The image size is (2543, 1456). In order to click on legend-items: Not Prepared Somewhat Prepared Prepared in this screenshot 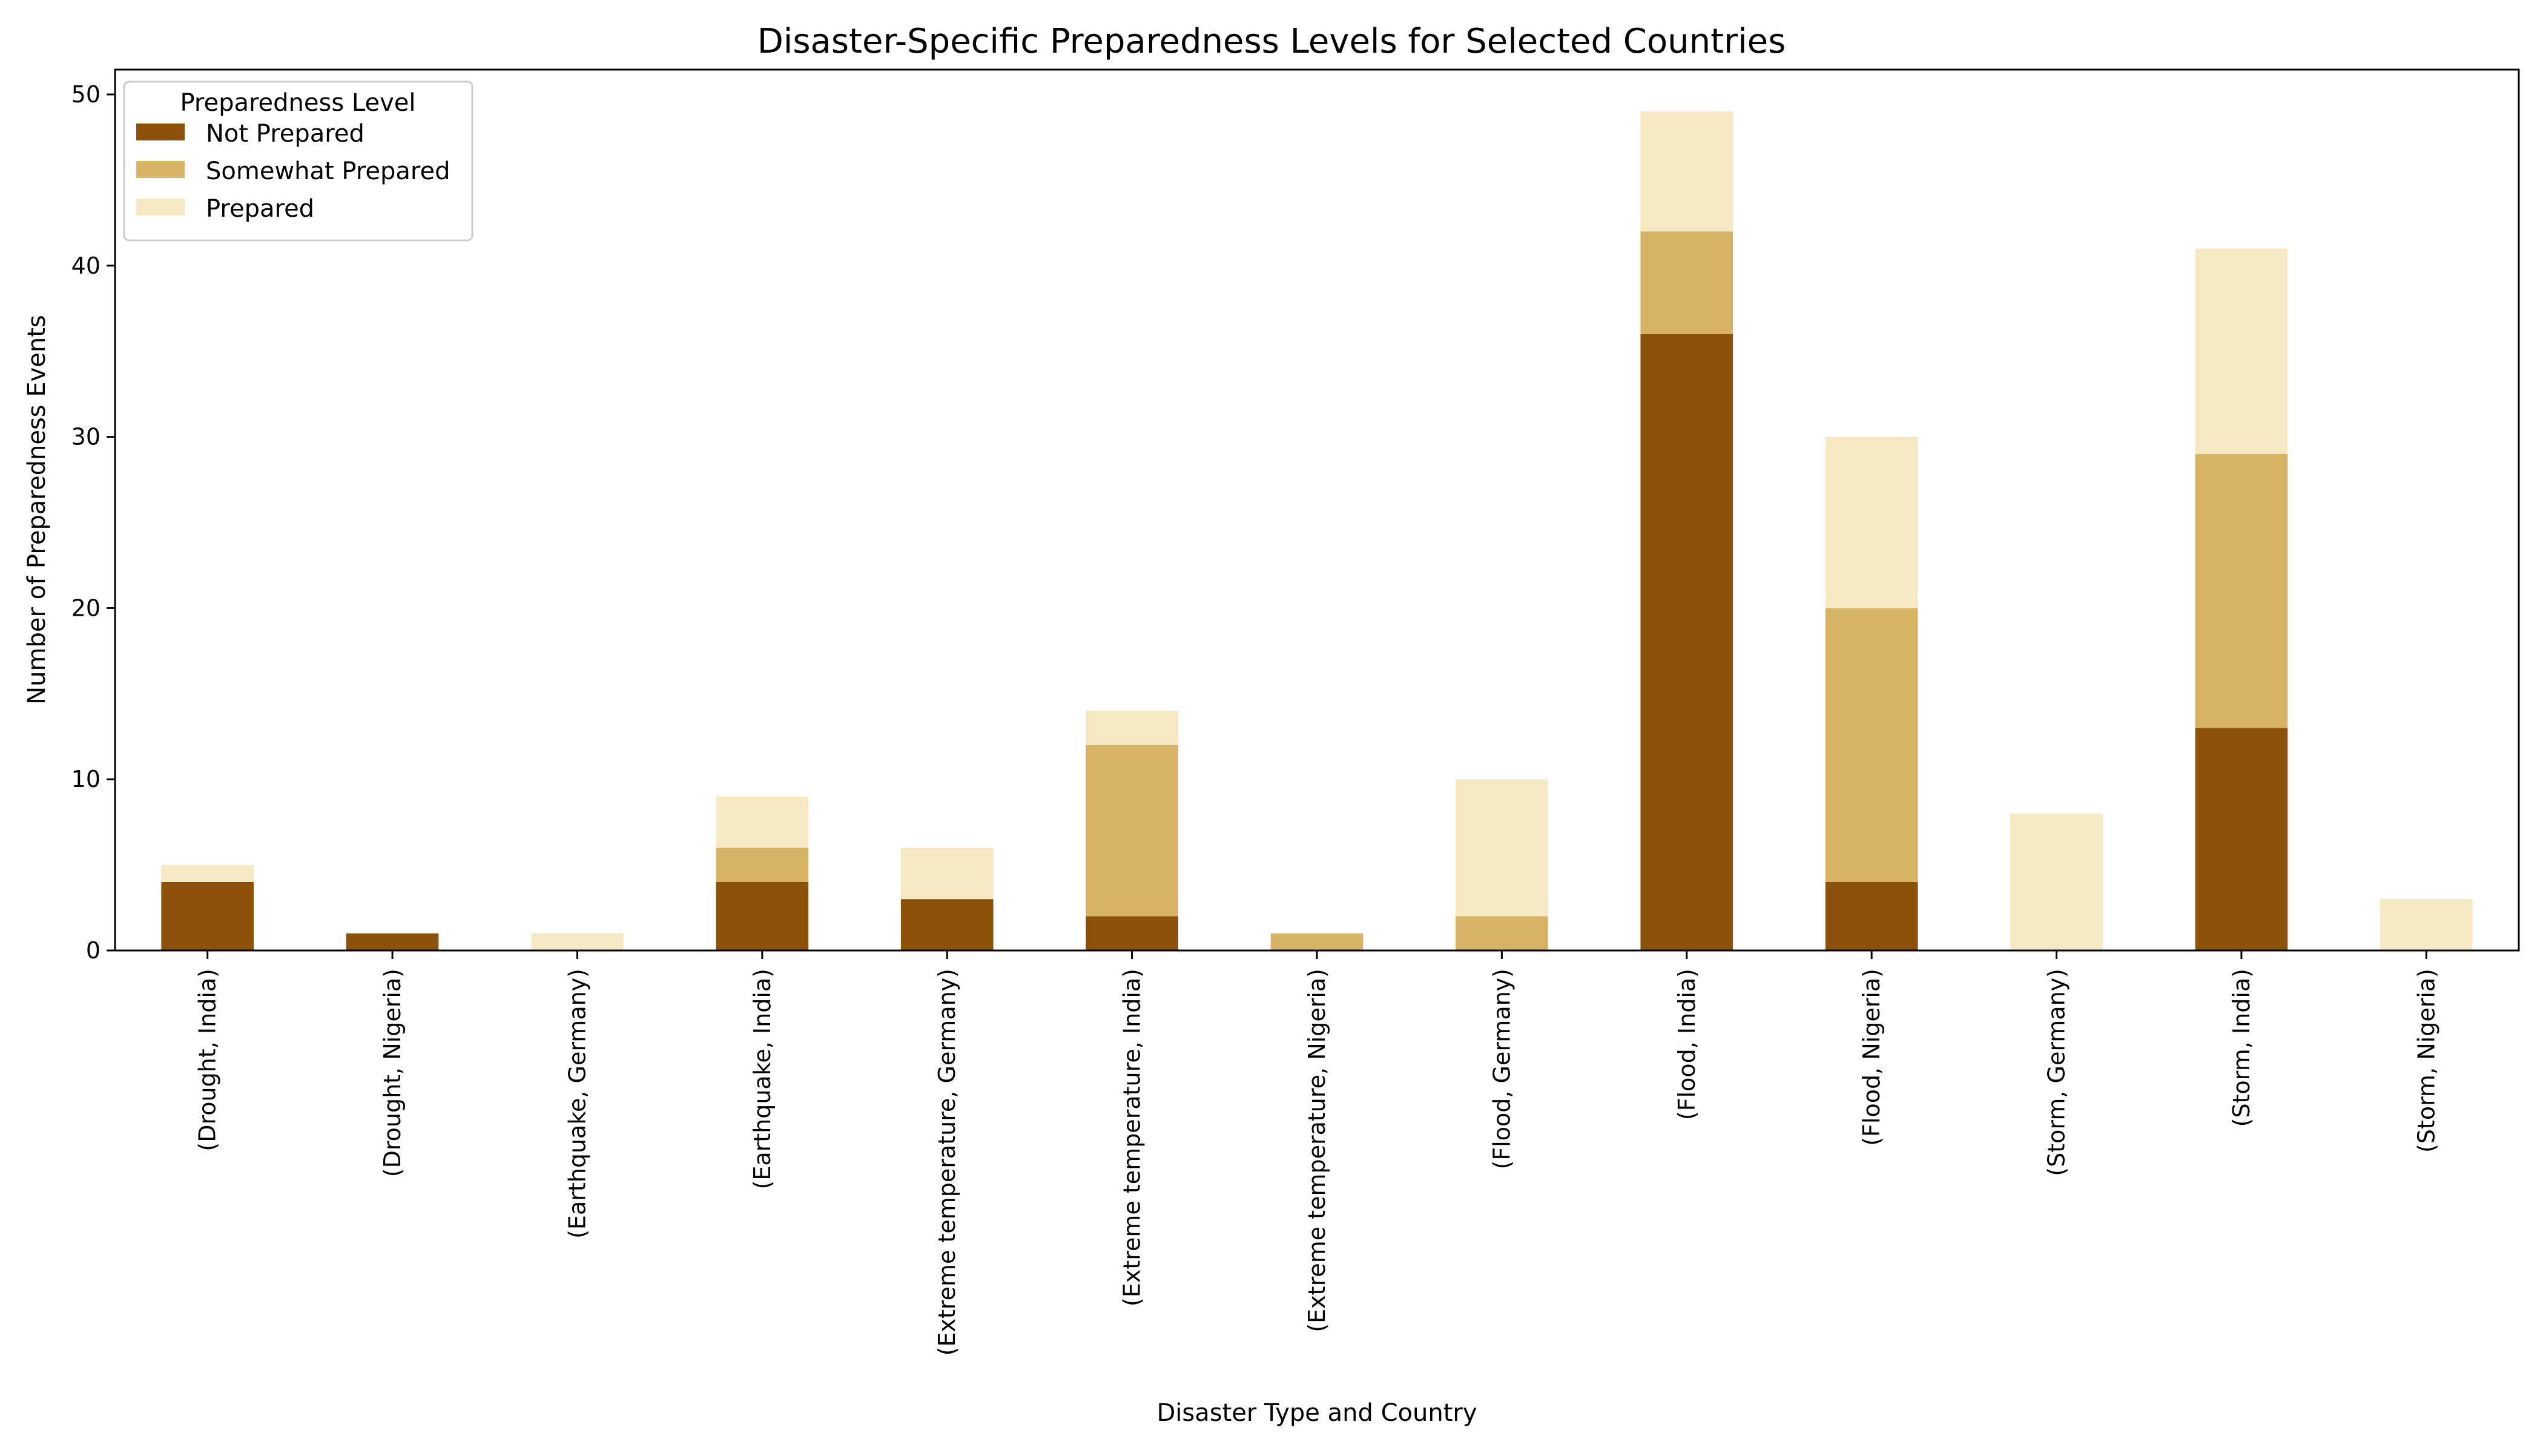, I will do `click(293, 171)`.